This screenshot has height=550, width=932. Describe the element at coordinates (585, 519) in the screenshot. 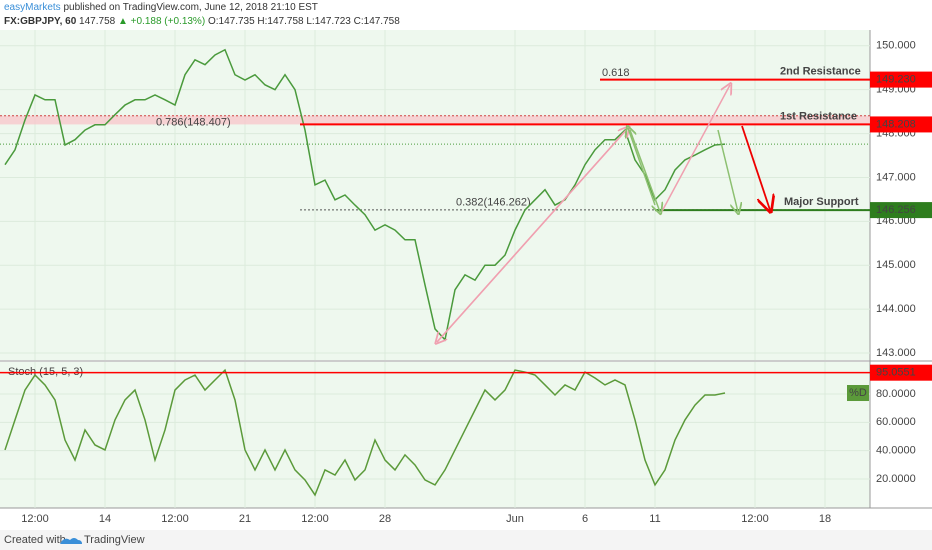

I see `x-tick-label: 6` at that location.